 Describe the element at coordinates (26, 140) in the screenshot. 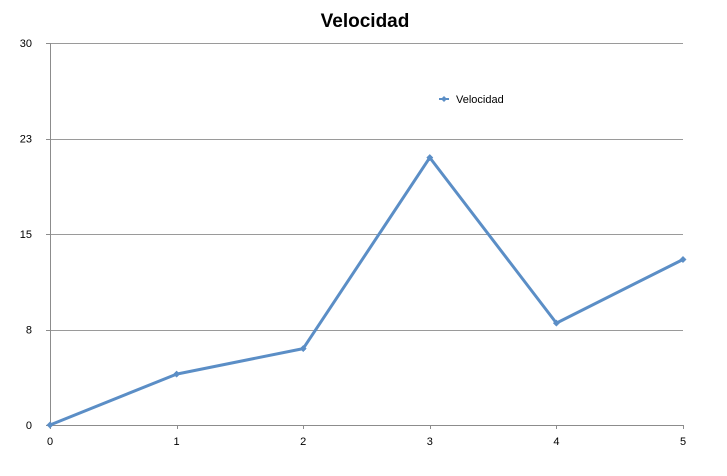

I see `y-tick-label: 23` at that location.